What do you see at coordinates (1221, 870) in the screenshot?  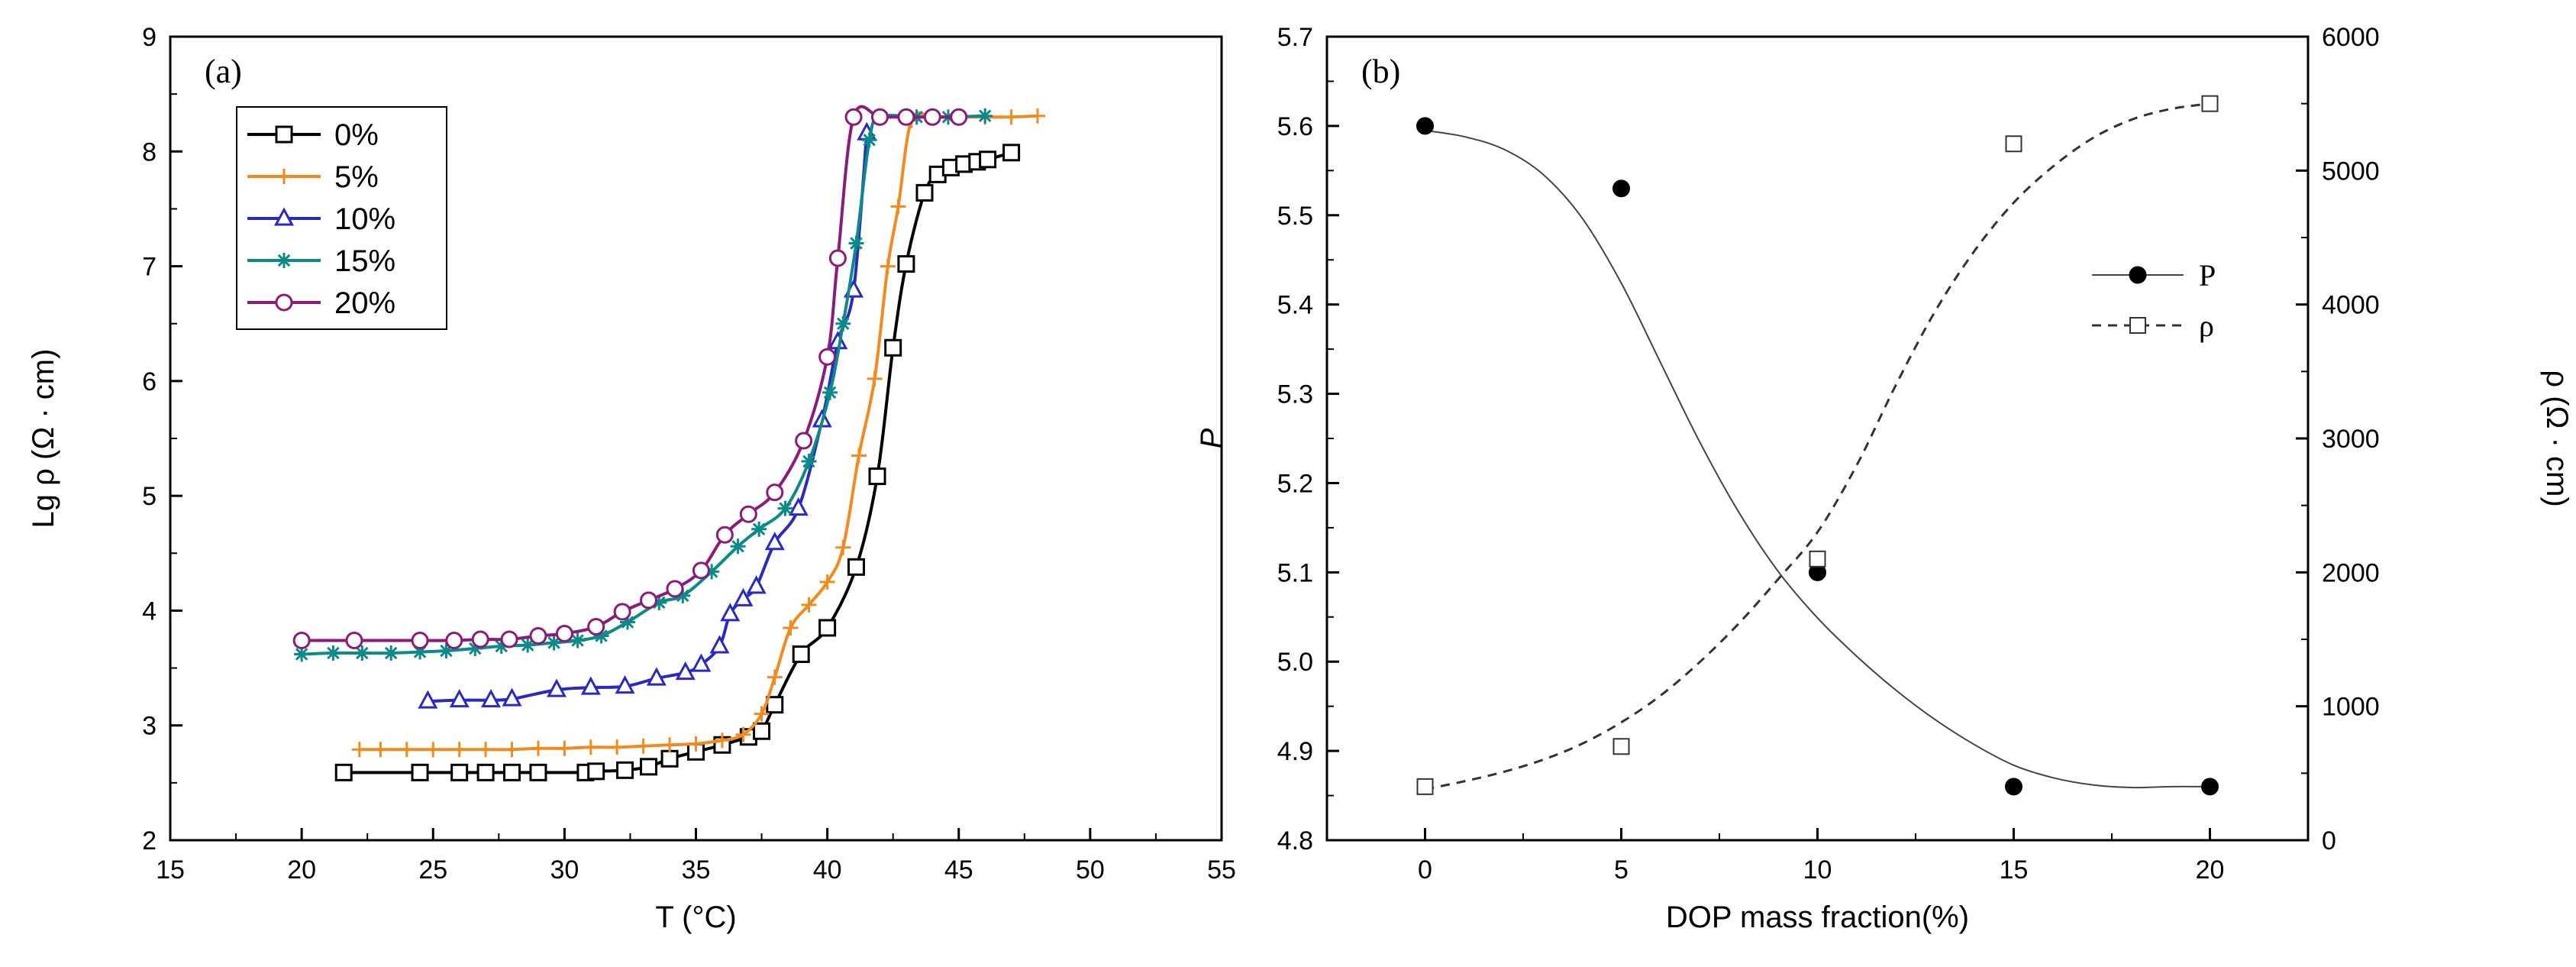 I see `x-tick-label-a: 55` at bounding box center [1221, 870].